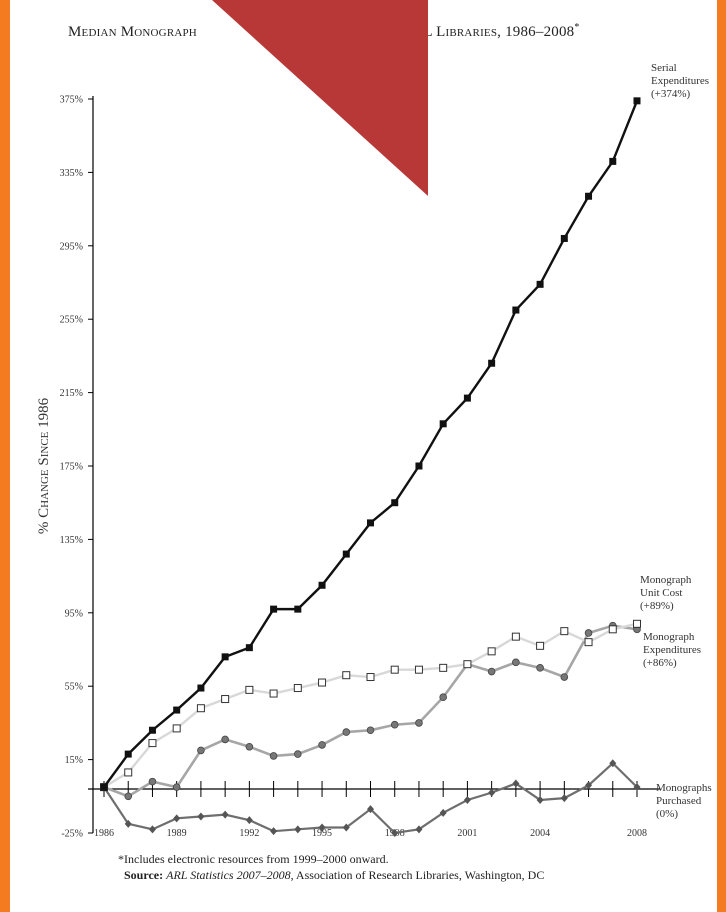 This screenshot has height=912, width=726. Describe the element at coordinates (177, 833) in the screenshot. I see `x-tick-label: 1989` at that location.